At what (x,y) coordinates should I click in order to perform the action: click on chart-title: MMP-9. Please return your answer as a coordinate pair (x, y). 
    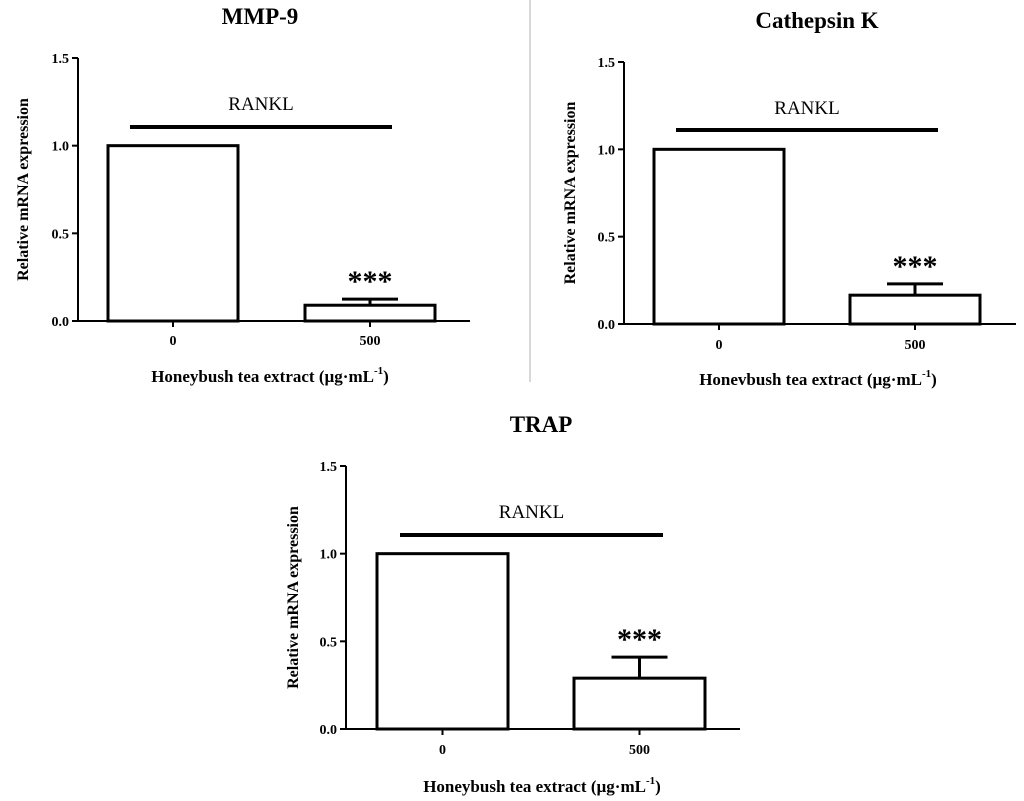
    Looking at the image, I should click on (260, 16).